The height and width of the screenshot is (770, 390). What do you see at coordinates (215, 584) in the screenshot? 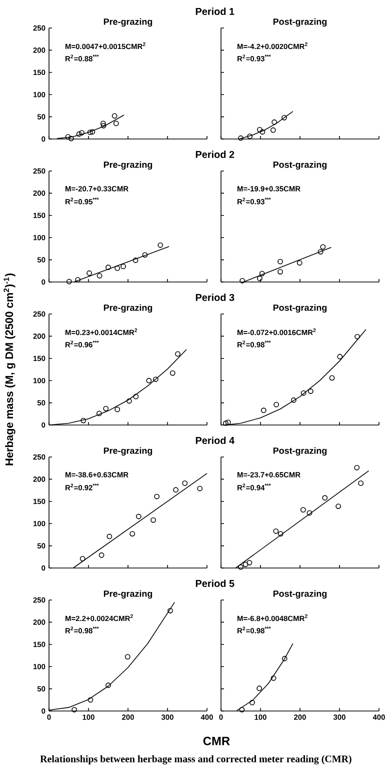
I see `chart-title: Period 5` at bounding box center [215, 584].